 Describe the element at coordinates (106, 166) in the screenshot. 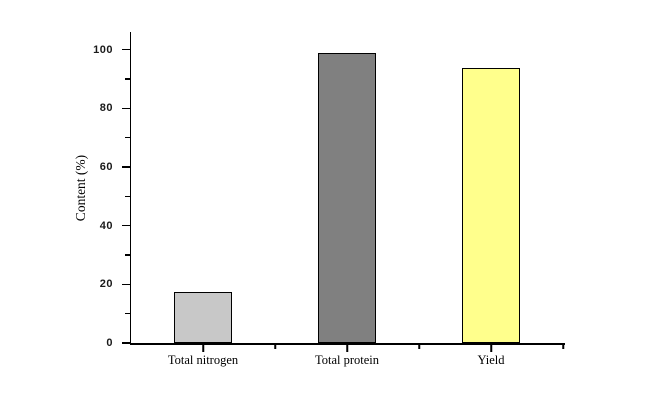

I see `y-tick-label: 60` at that location.